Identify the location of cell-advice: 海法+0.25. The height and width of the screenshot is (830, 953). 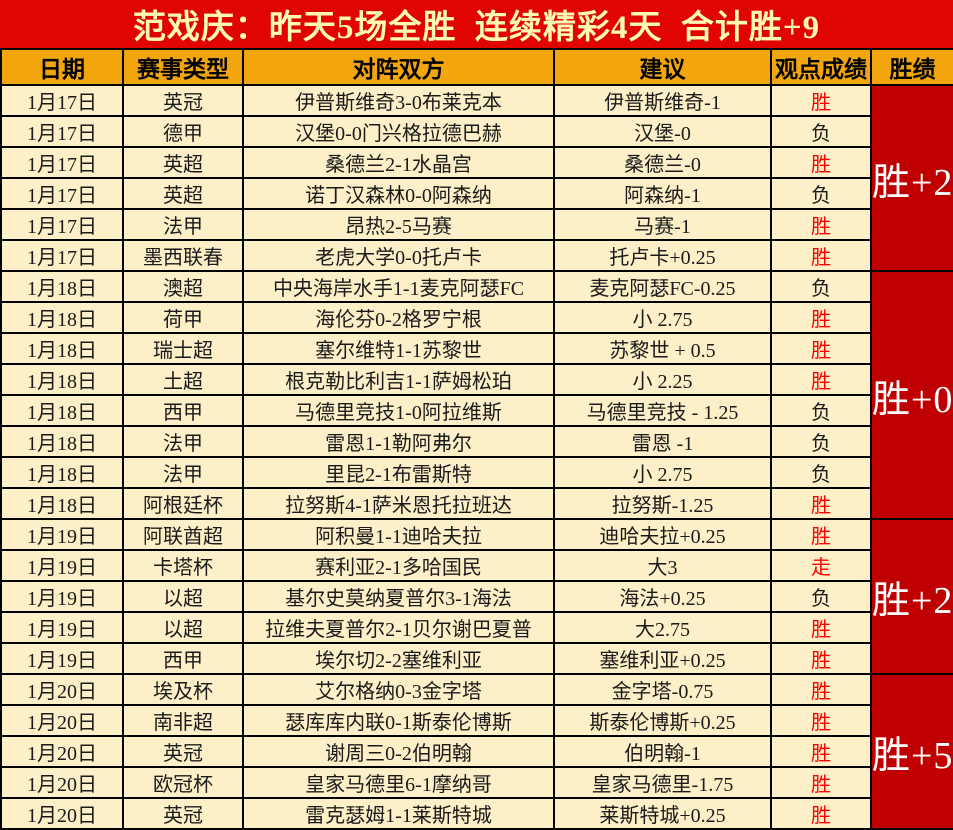
(662, 596).